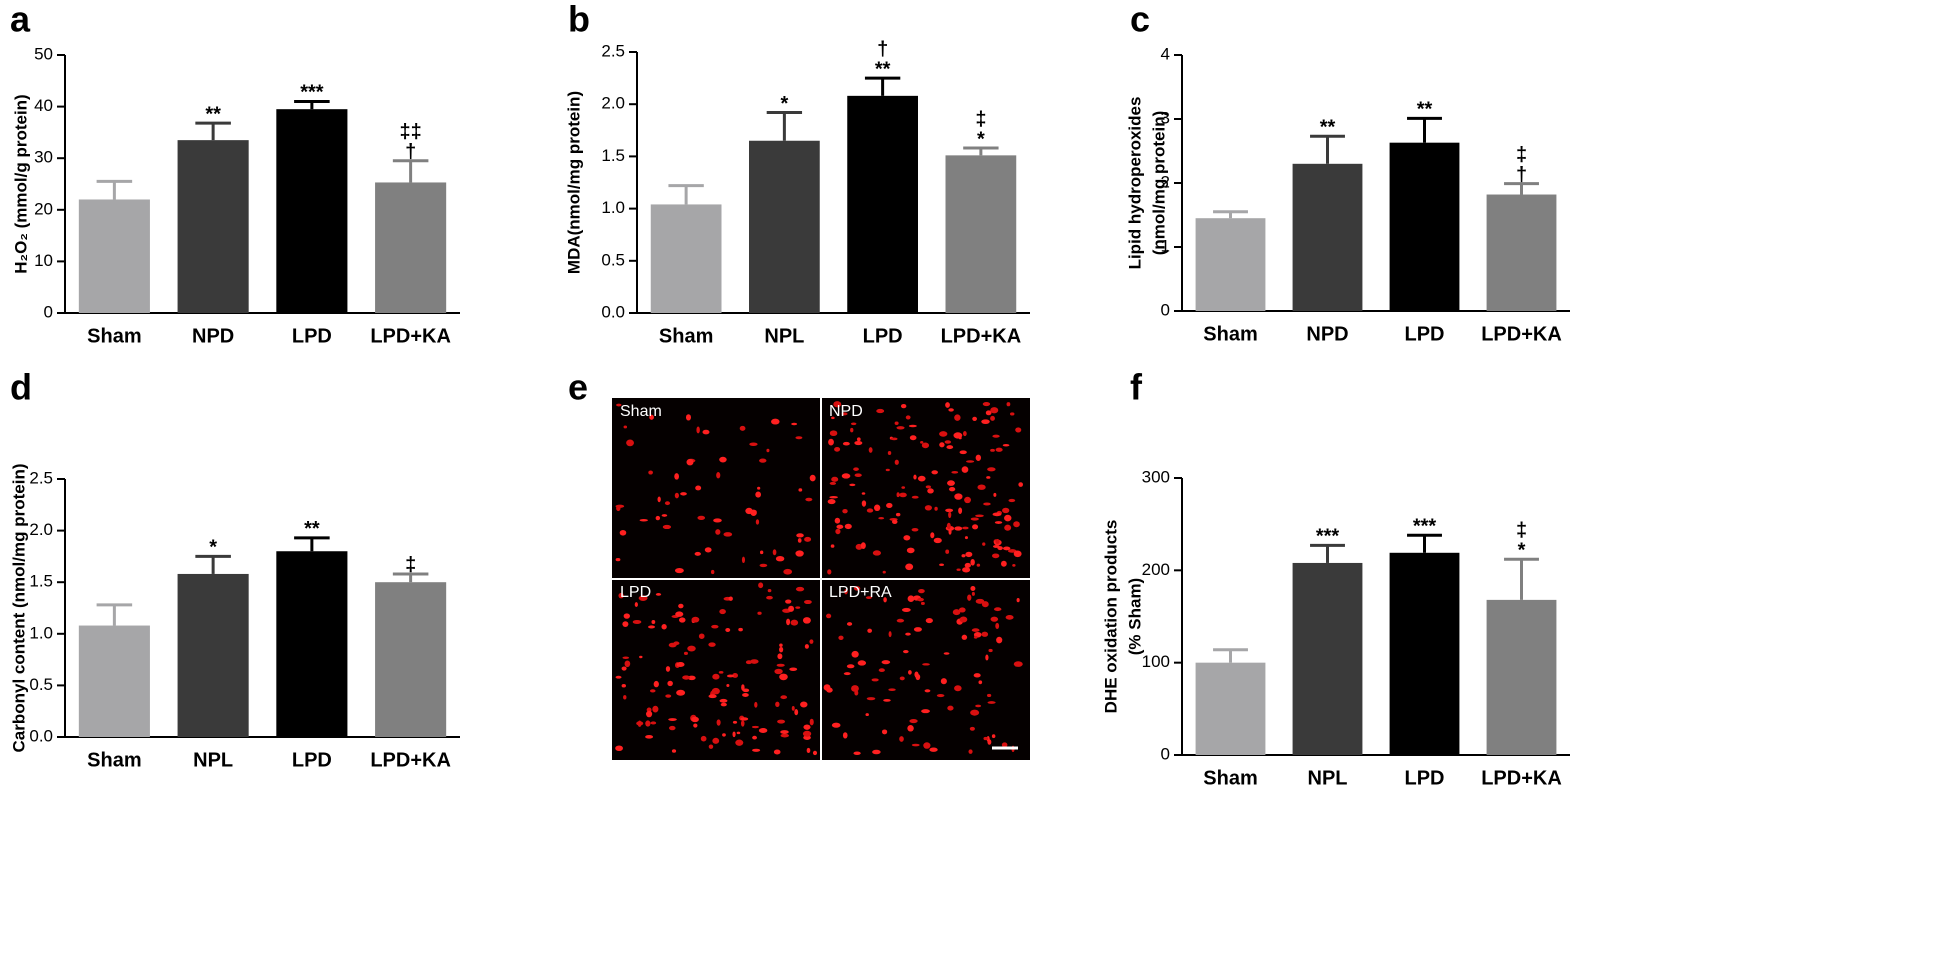  What do you see at coordinates (43, 105) in the screenshot?
I see `y-tick-label: 40` at bounding box center [43, 105].